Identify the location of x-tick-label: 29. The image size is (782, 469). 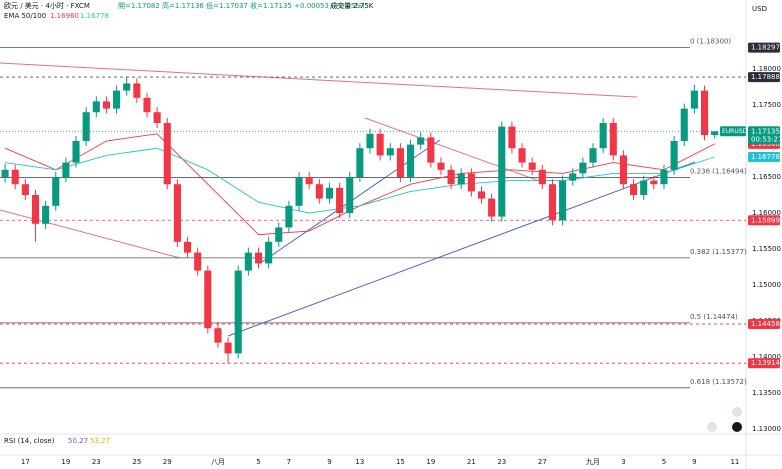
(167, 462).